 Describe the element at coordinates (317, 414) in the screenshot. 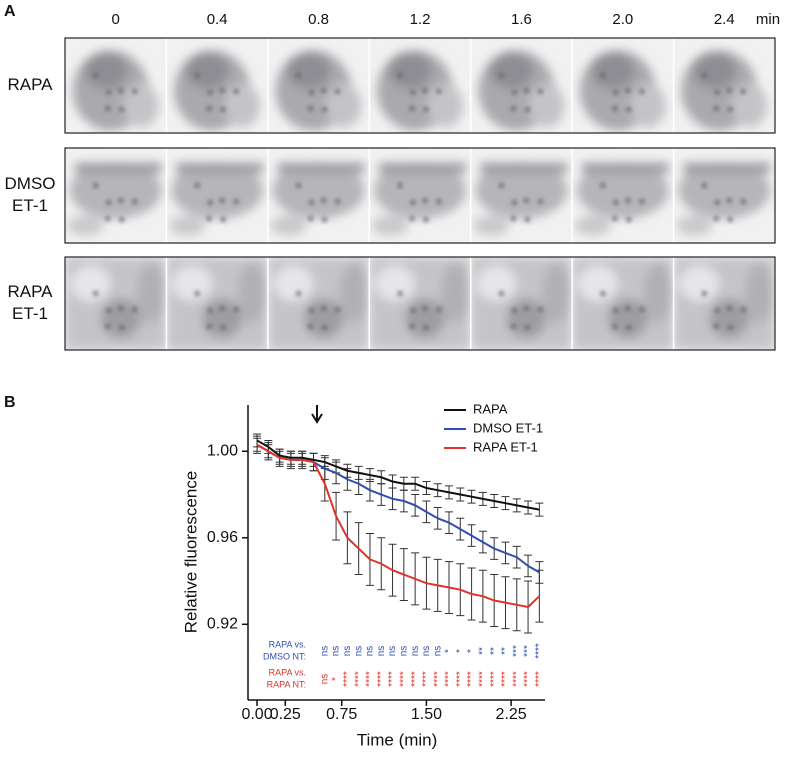

I see `stimulus-arrow` at that location.